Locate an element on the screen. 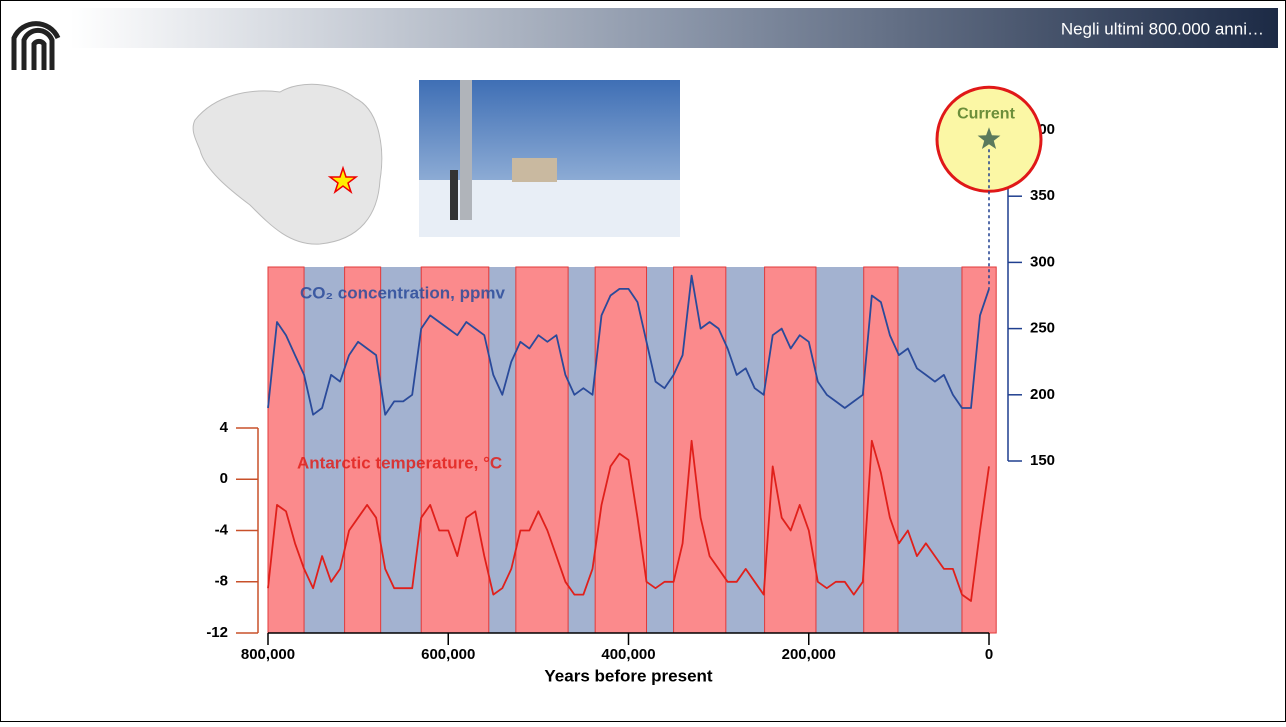  logo is located at coordinates (36, 45).